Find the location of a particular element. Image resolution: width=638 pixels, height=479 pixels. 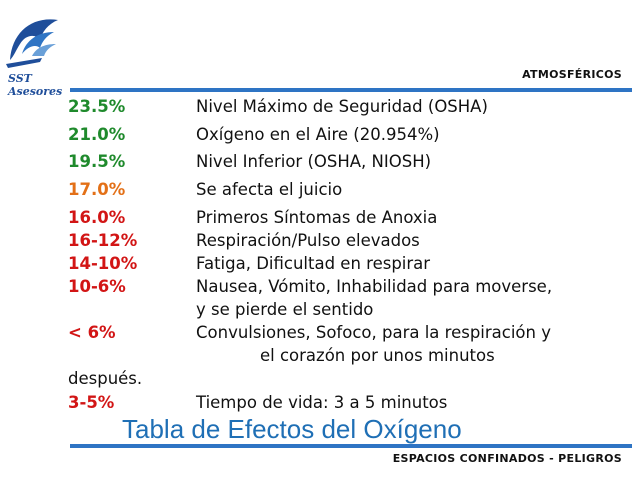

effect-description-cont: el corazón por unos minutos is located at coordinates (377, 355).